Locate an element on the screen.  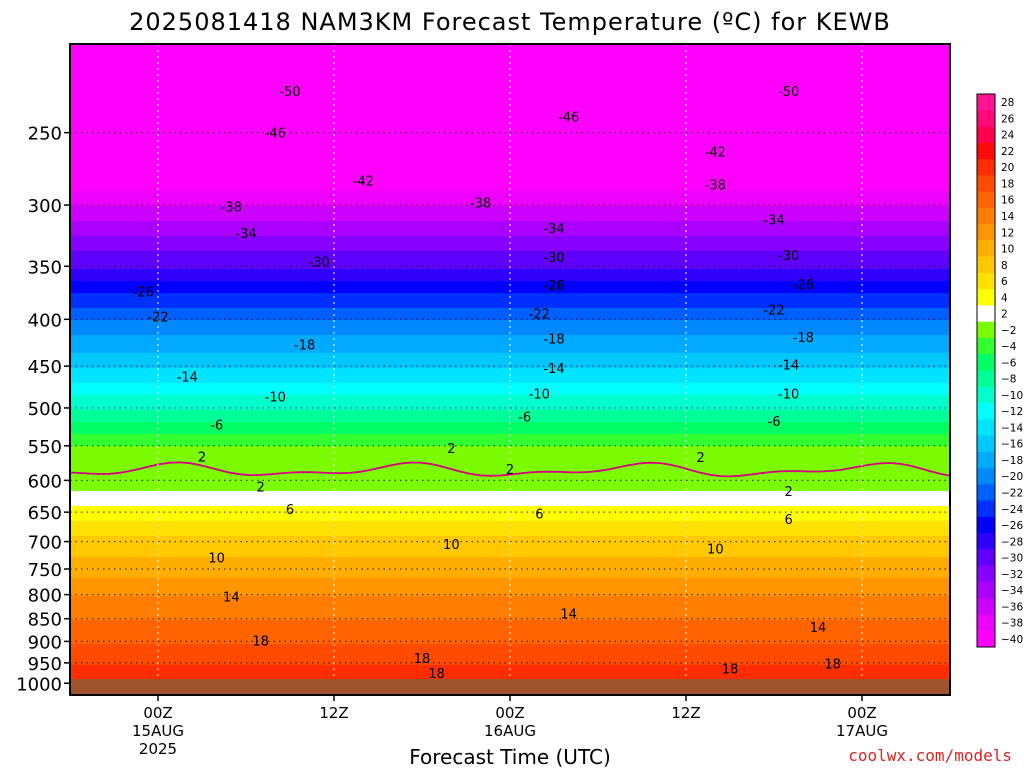
y-tick-label: 900 is located at coordinates (45, 642).